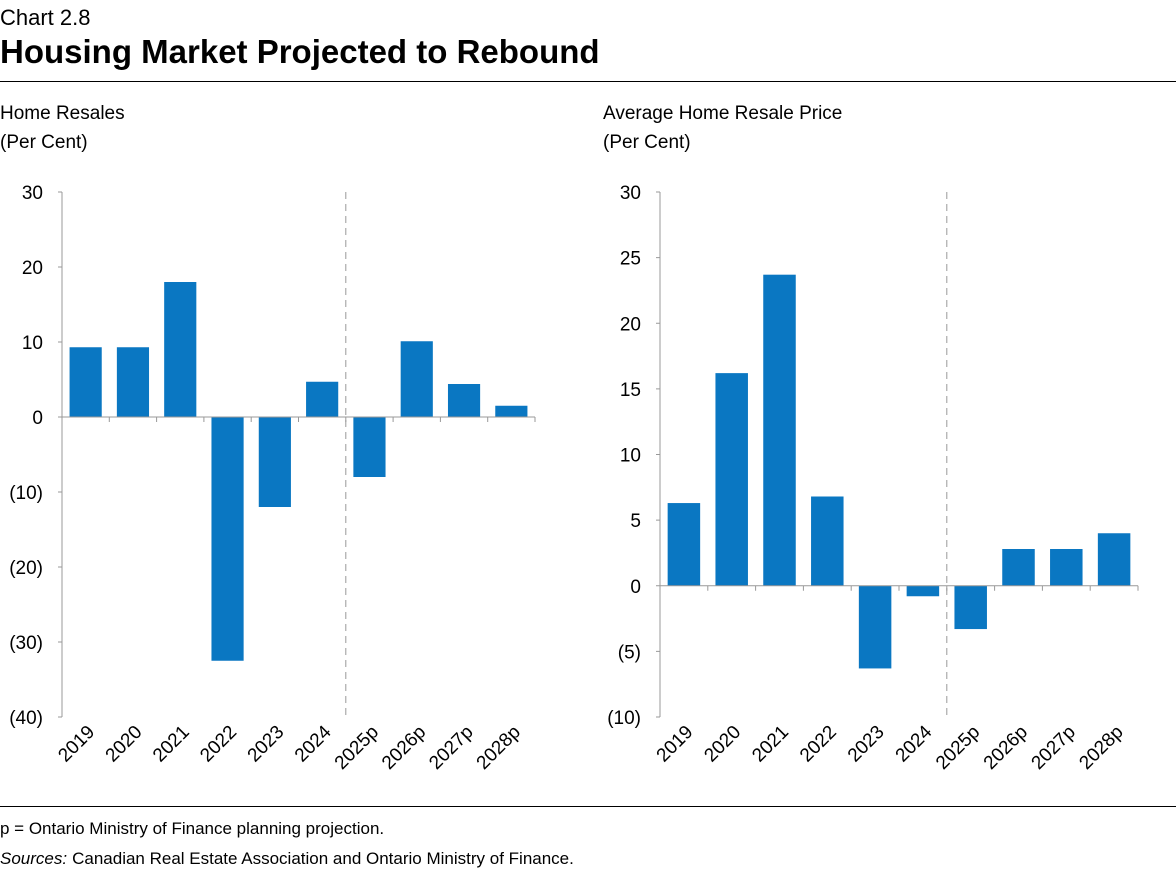 This screenshot has width=1176, height=877. I want to click on chart-title: Home Resales, so click(62, 113).